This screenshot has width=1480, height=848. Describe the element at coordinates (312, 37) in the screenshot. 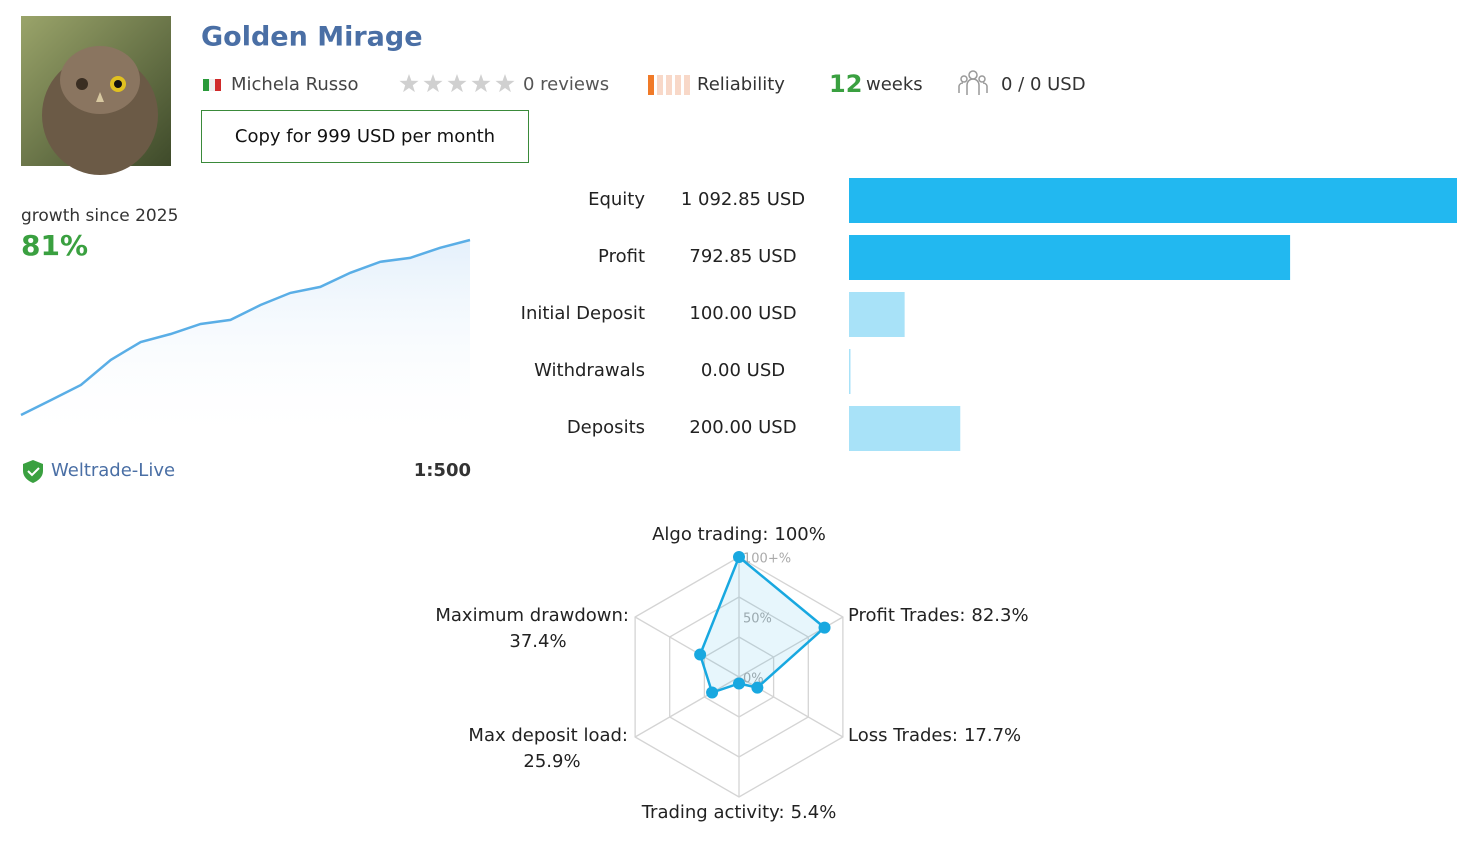

I see `title: Golden Mirage` at that location.